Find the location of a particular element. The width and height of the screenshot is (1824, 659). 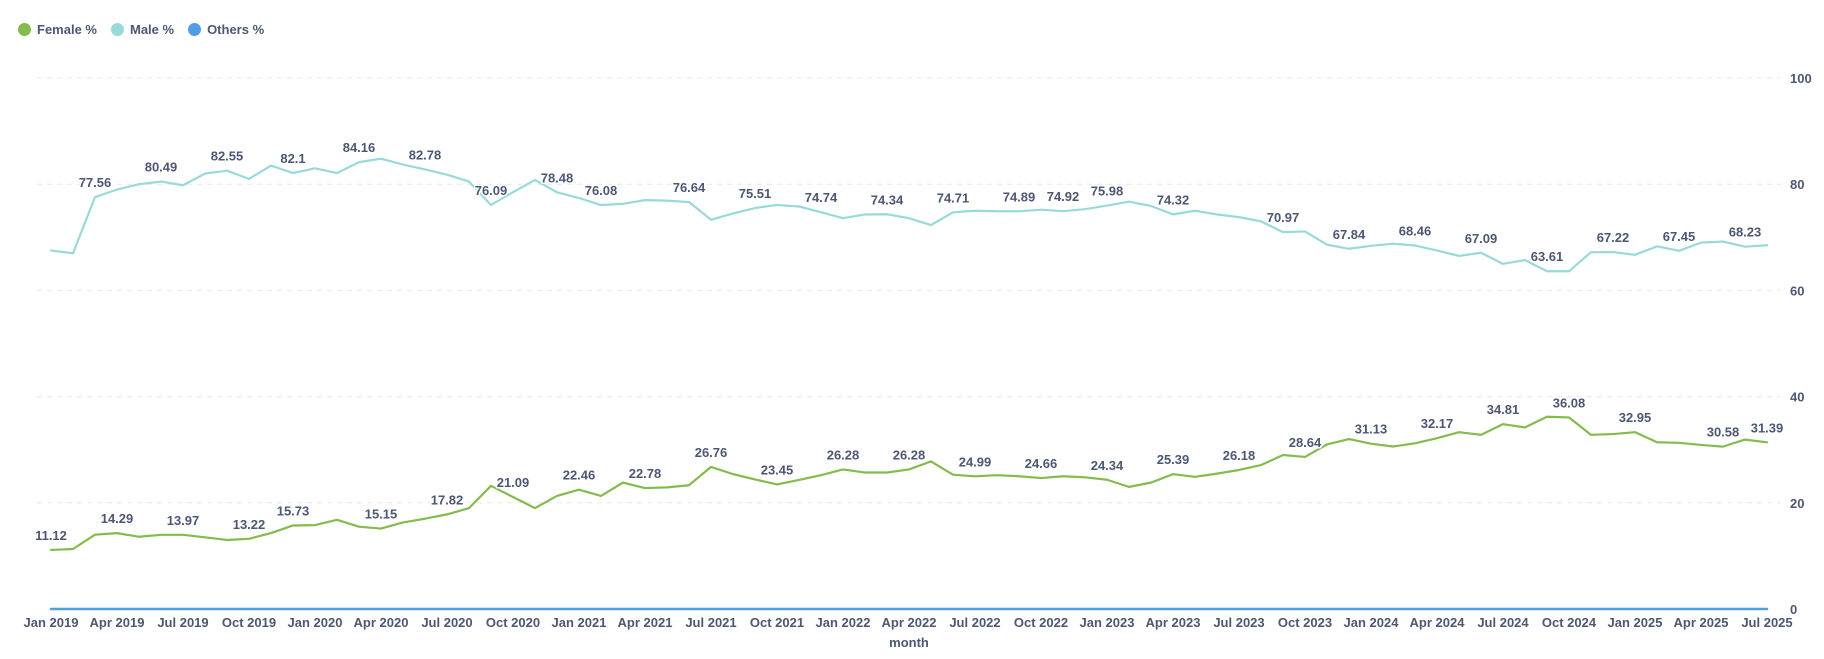

legend-label-male: Male % is located at coordinates (152, 29).